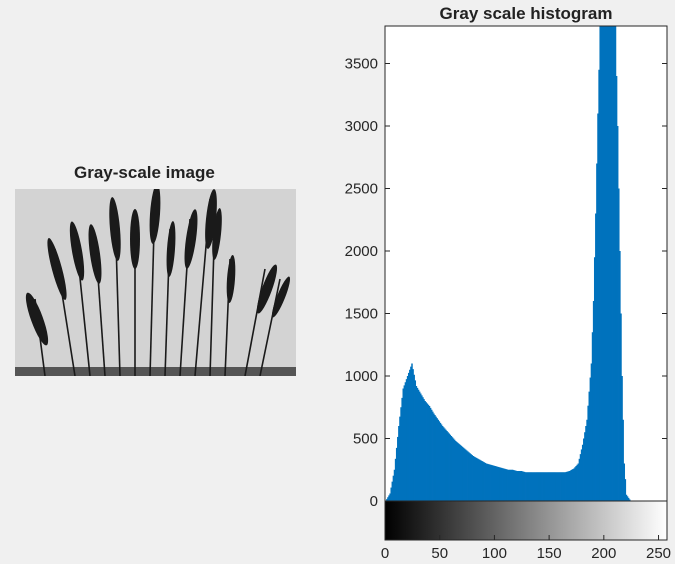 This screenshot has width=675, height=564. Describe the element at coordinates (365, 439) in the screenshot. I see `y-tick-label: 500` at that location.